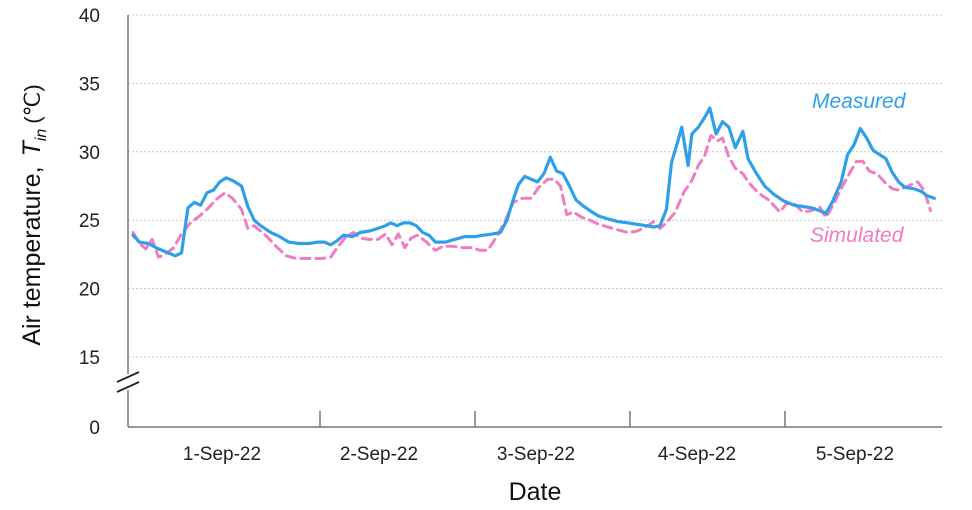 The image size is (972, 510). What do you see at coordinates (697, 454) in the screenshot?
I see `x-tick-label: 4-Sep-22` at bounding box center [697, 454].